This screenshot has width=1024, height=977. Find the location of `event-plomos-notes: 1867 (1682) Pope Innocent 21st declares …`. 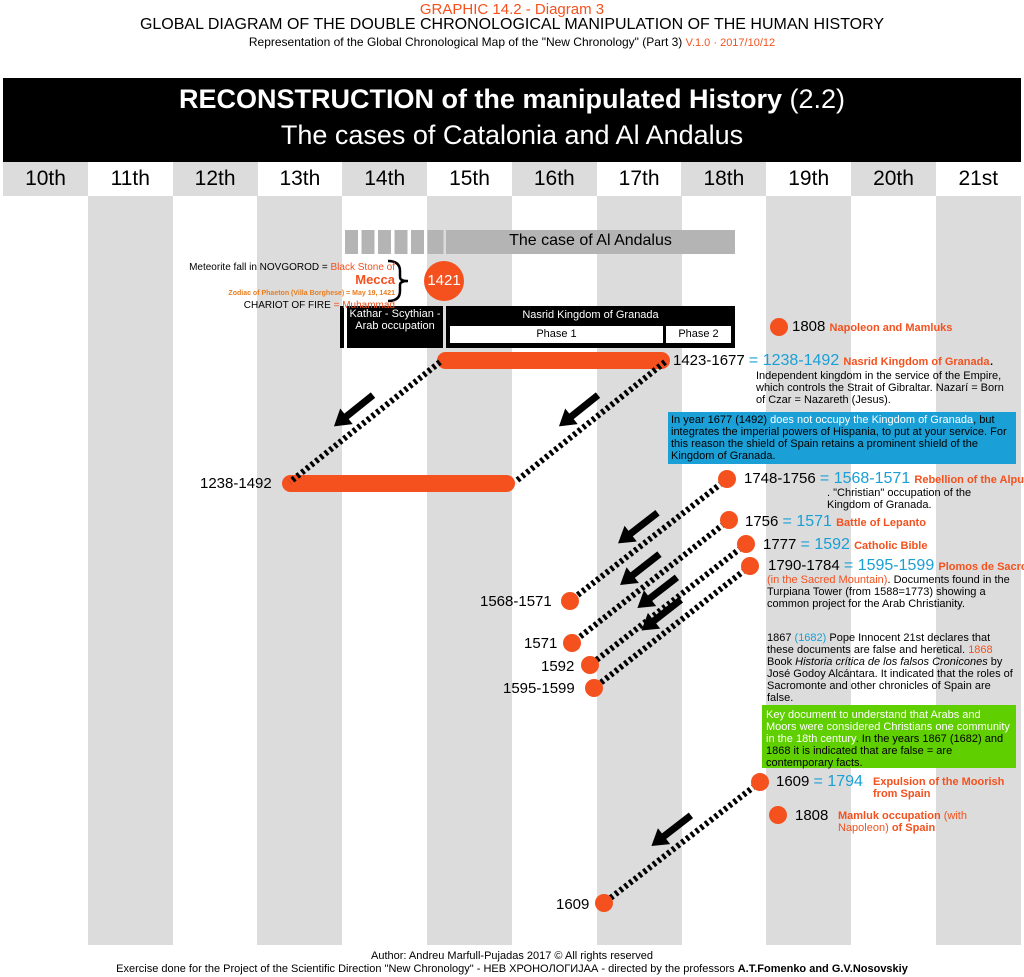

event-plomos-notes: 1867 (1682) Pope Innocent 21st declares … is located at coordinates (890, 668).